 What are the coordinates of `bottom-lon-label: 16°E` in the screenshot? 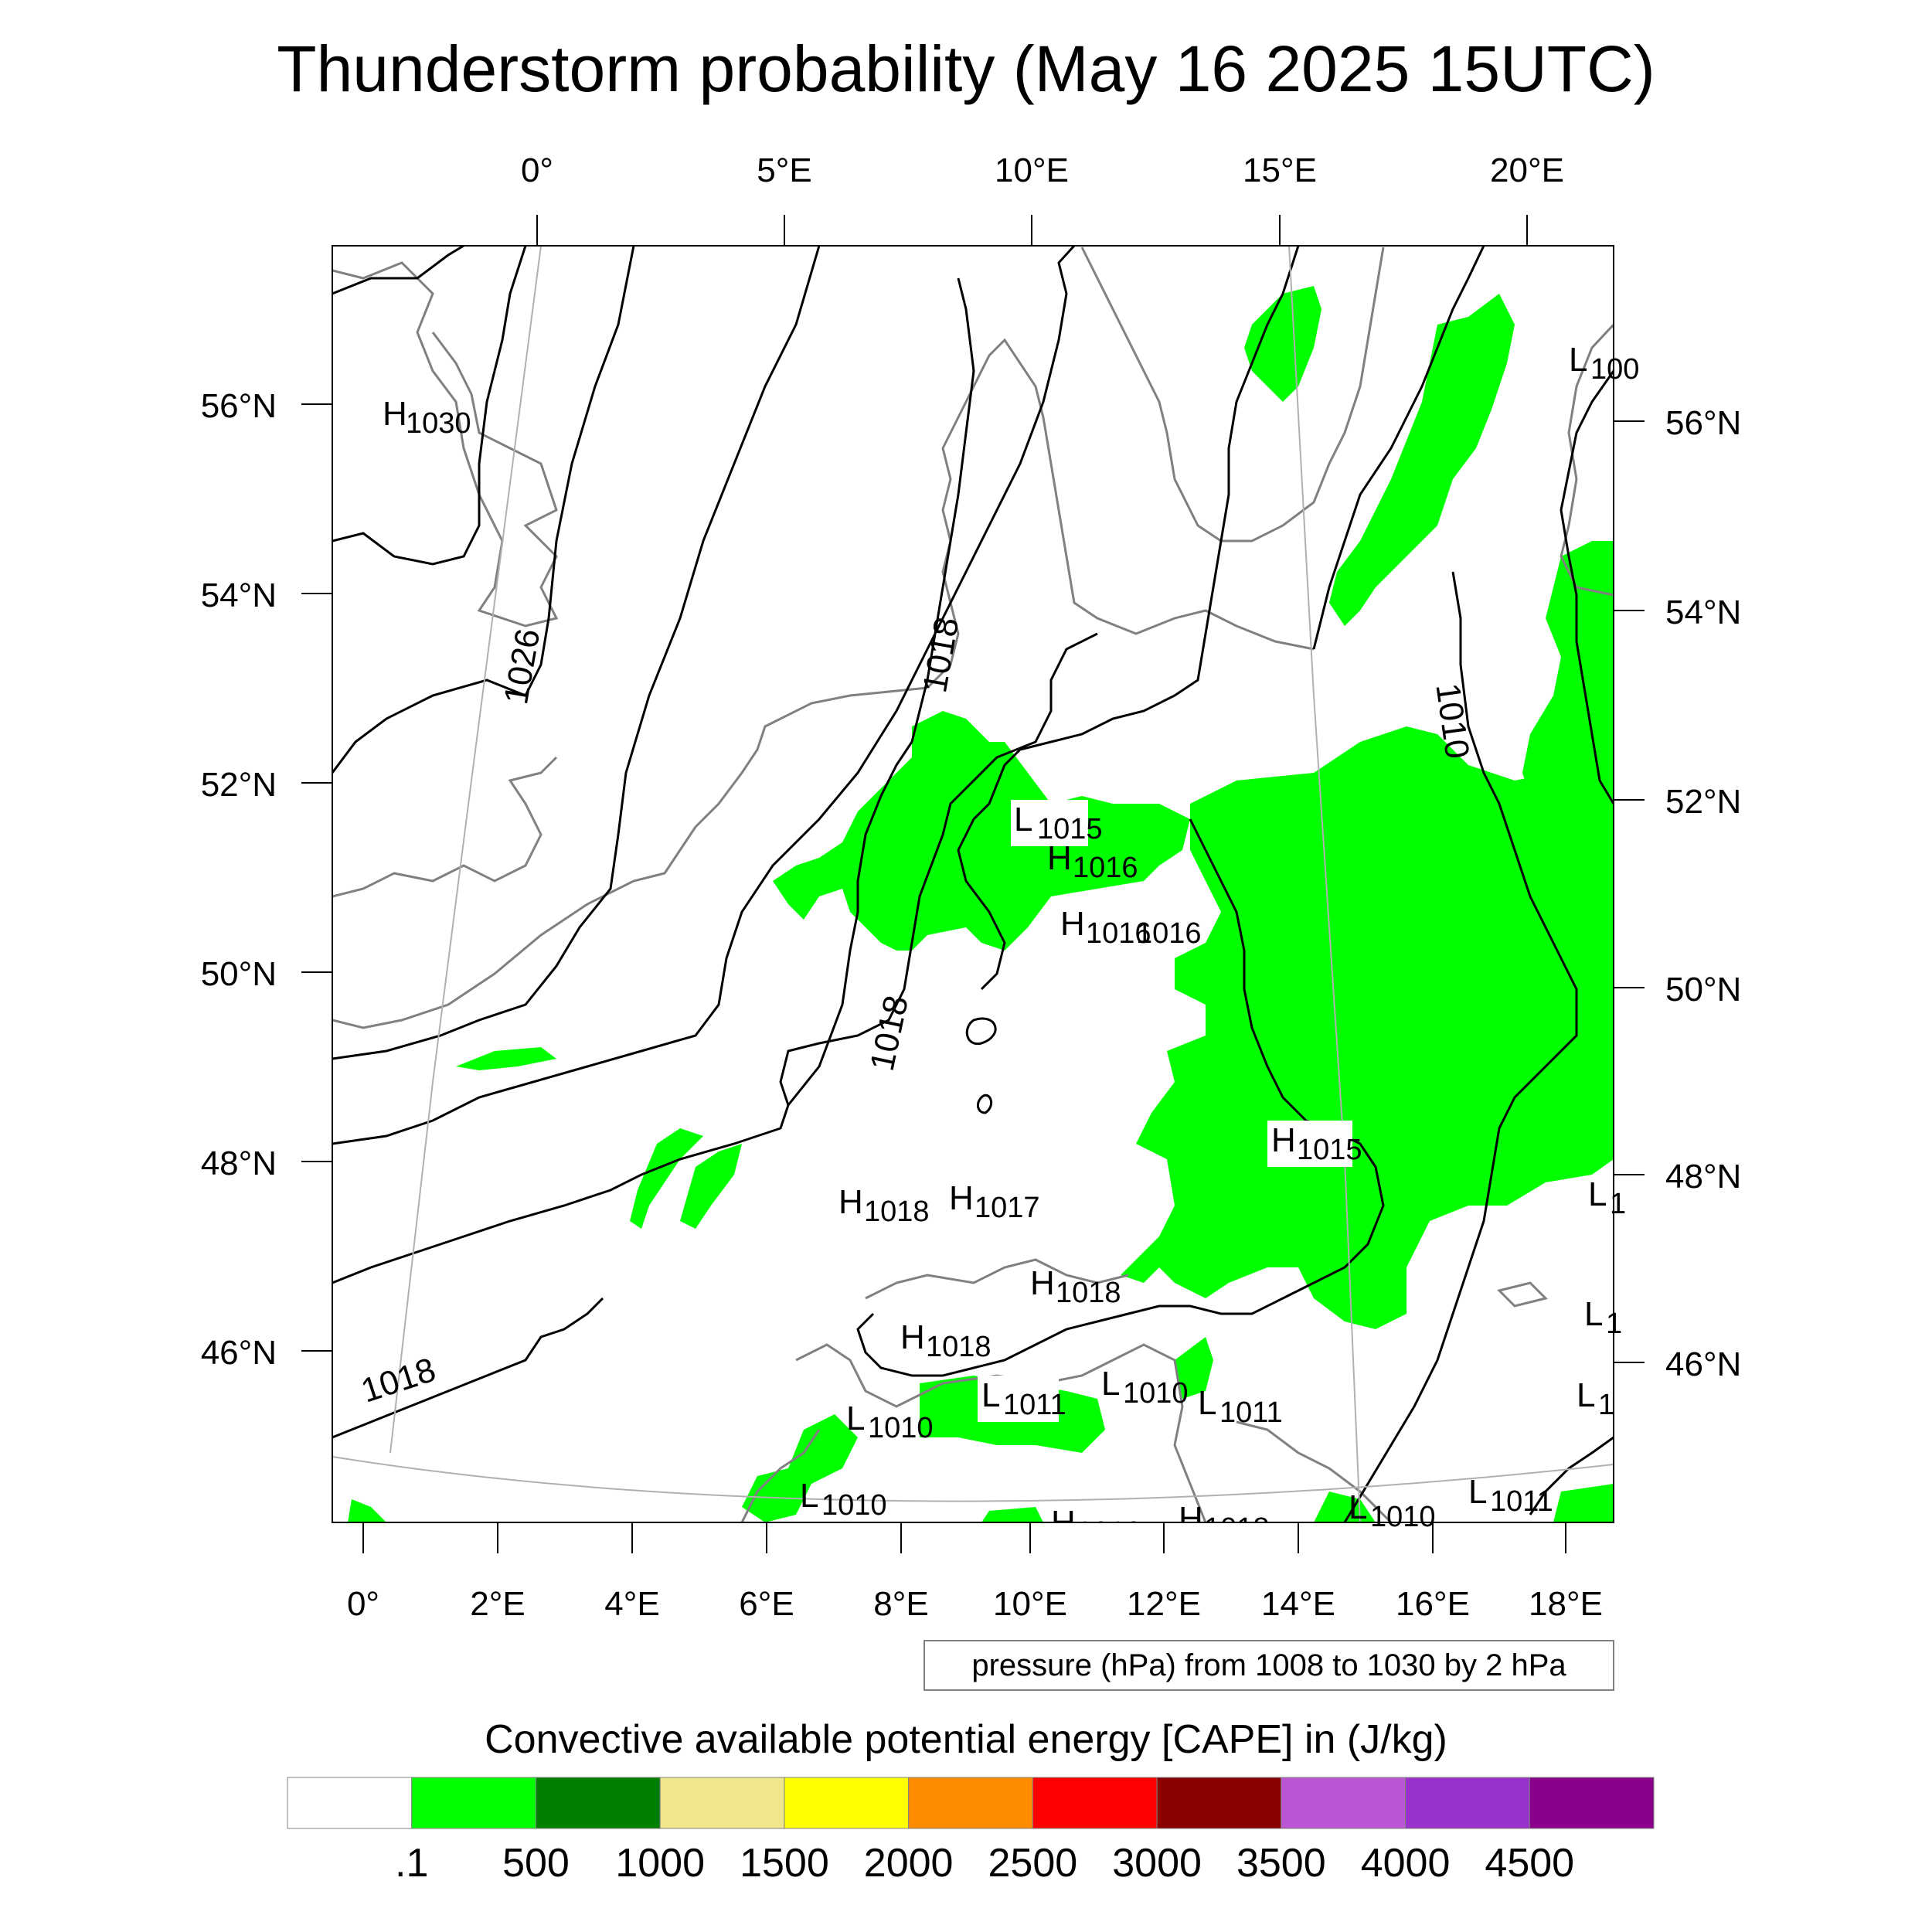 It's located at (1433, 1604).